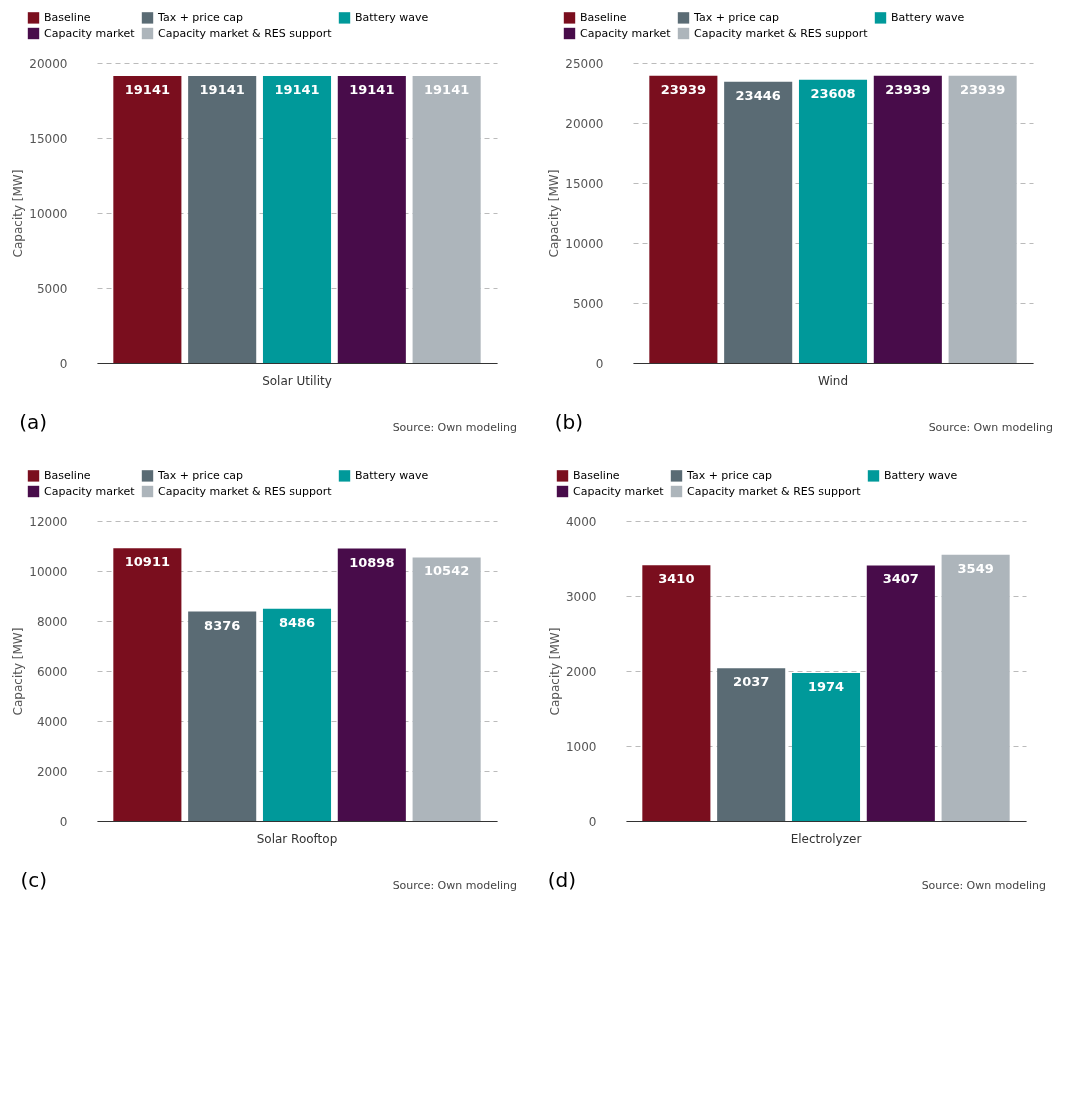 The image size is (1084, 1102). What do you see at coordinates (52, 671) in the screenshot?
I see `y-tick-label: 6000` at bounding box center [52, 671].